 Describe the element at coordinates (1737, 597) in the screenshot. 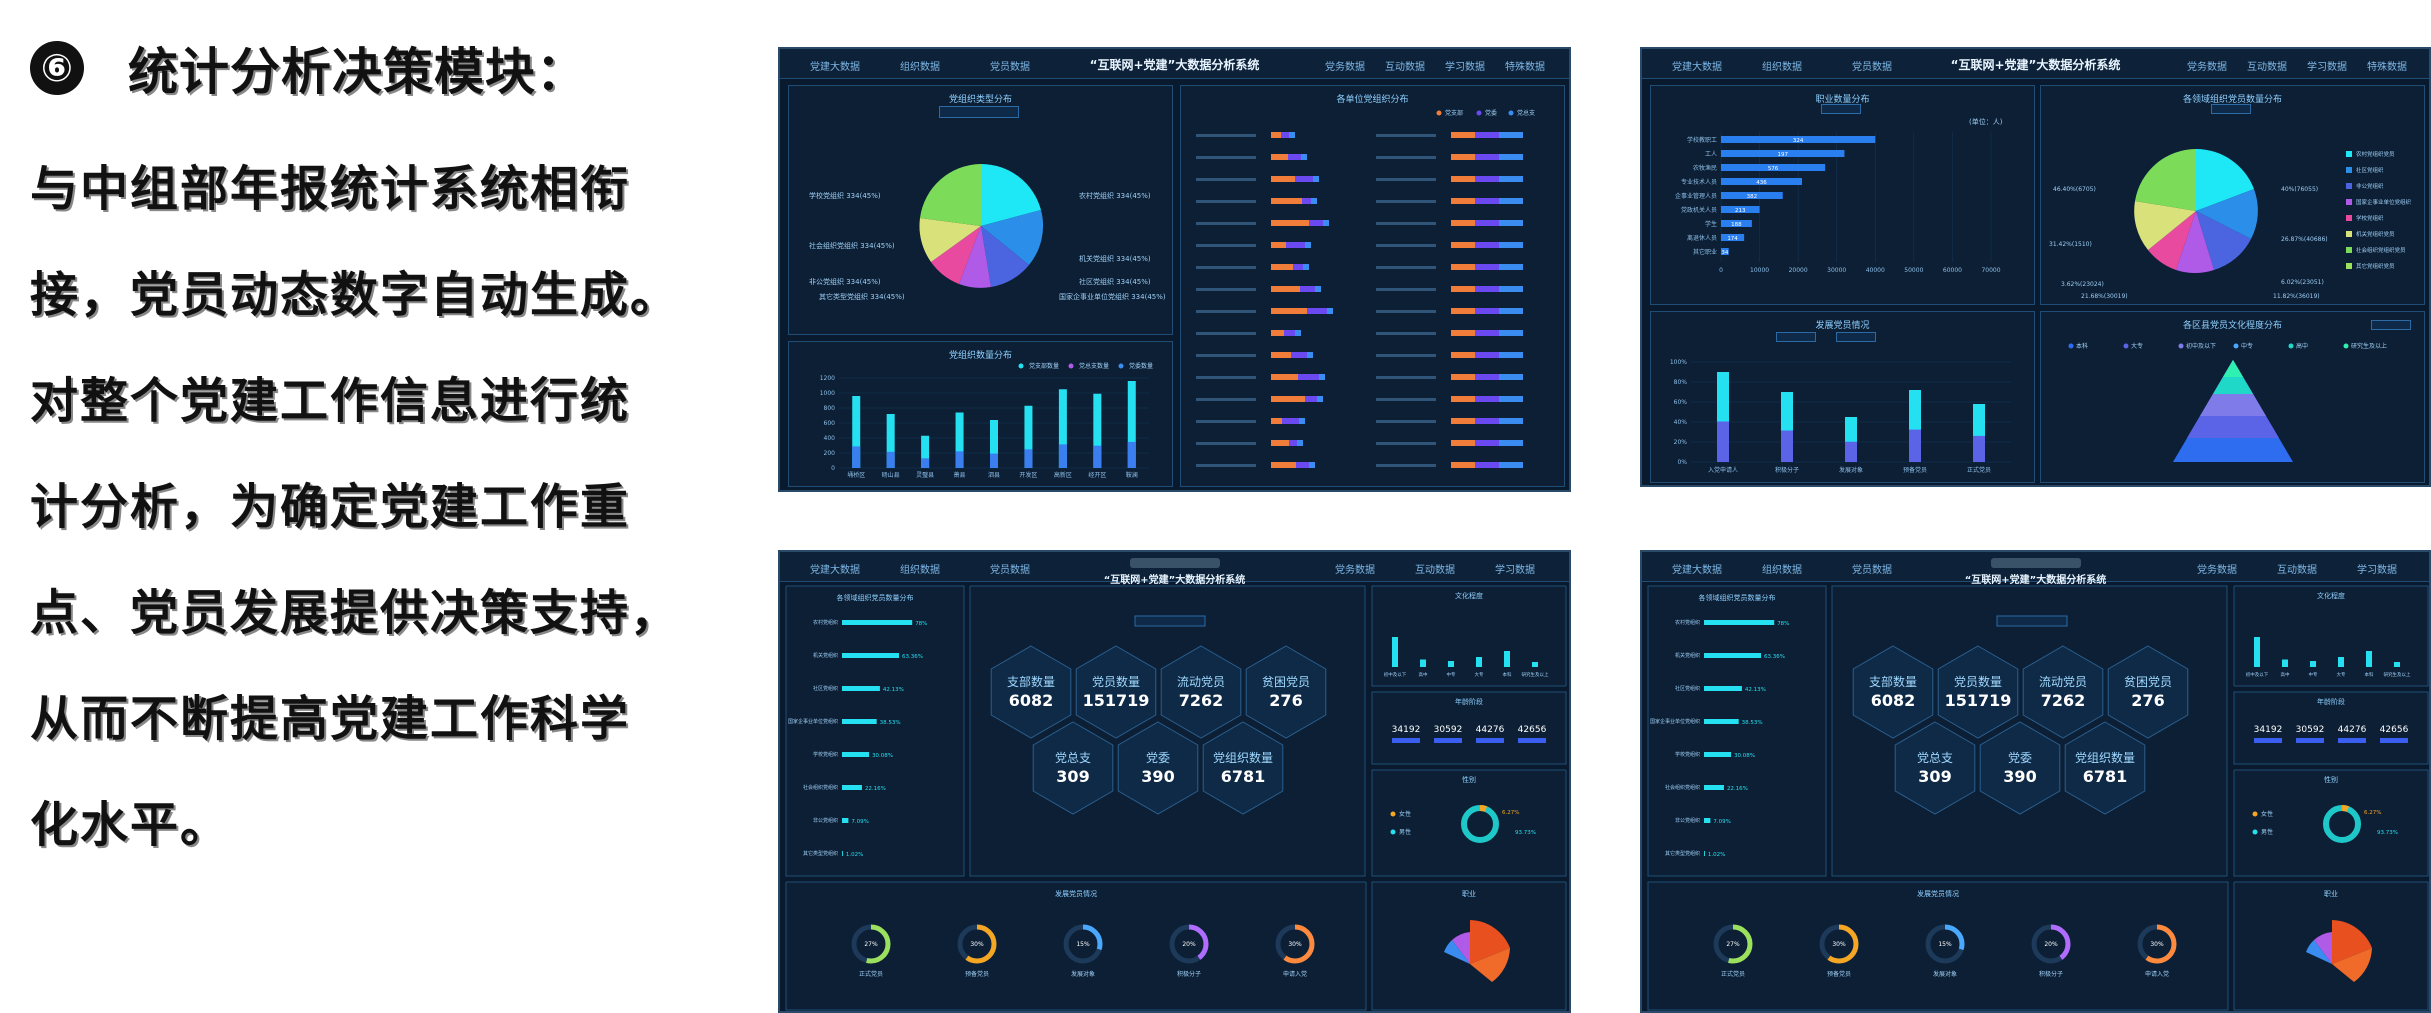

I see `panel-title: 各领域组织党员数量分布` at that location.